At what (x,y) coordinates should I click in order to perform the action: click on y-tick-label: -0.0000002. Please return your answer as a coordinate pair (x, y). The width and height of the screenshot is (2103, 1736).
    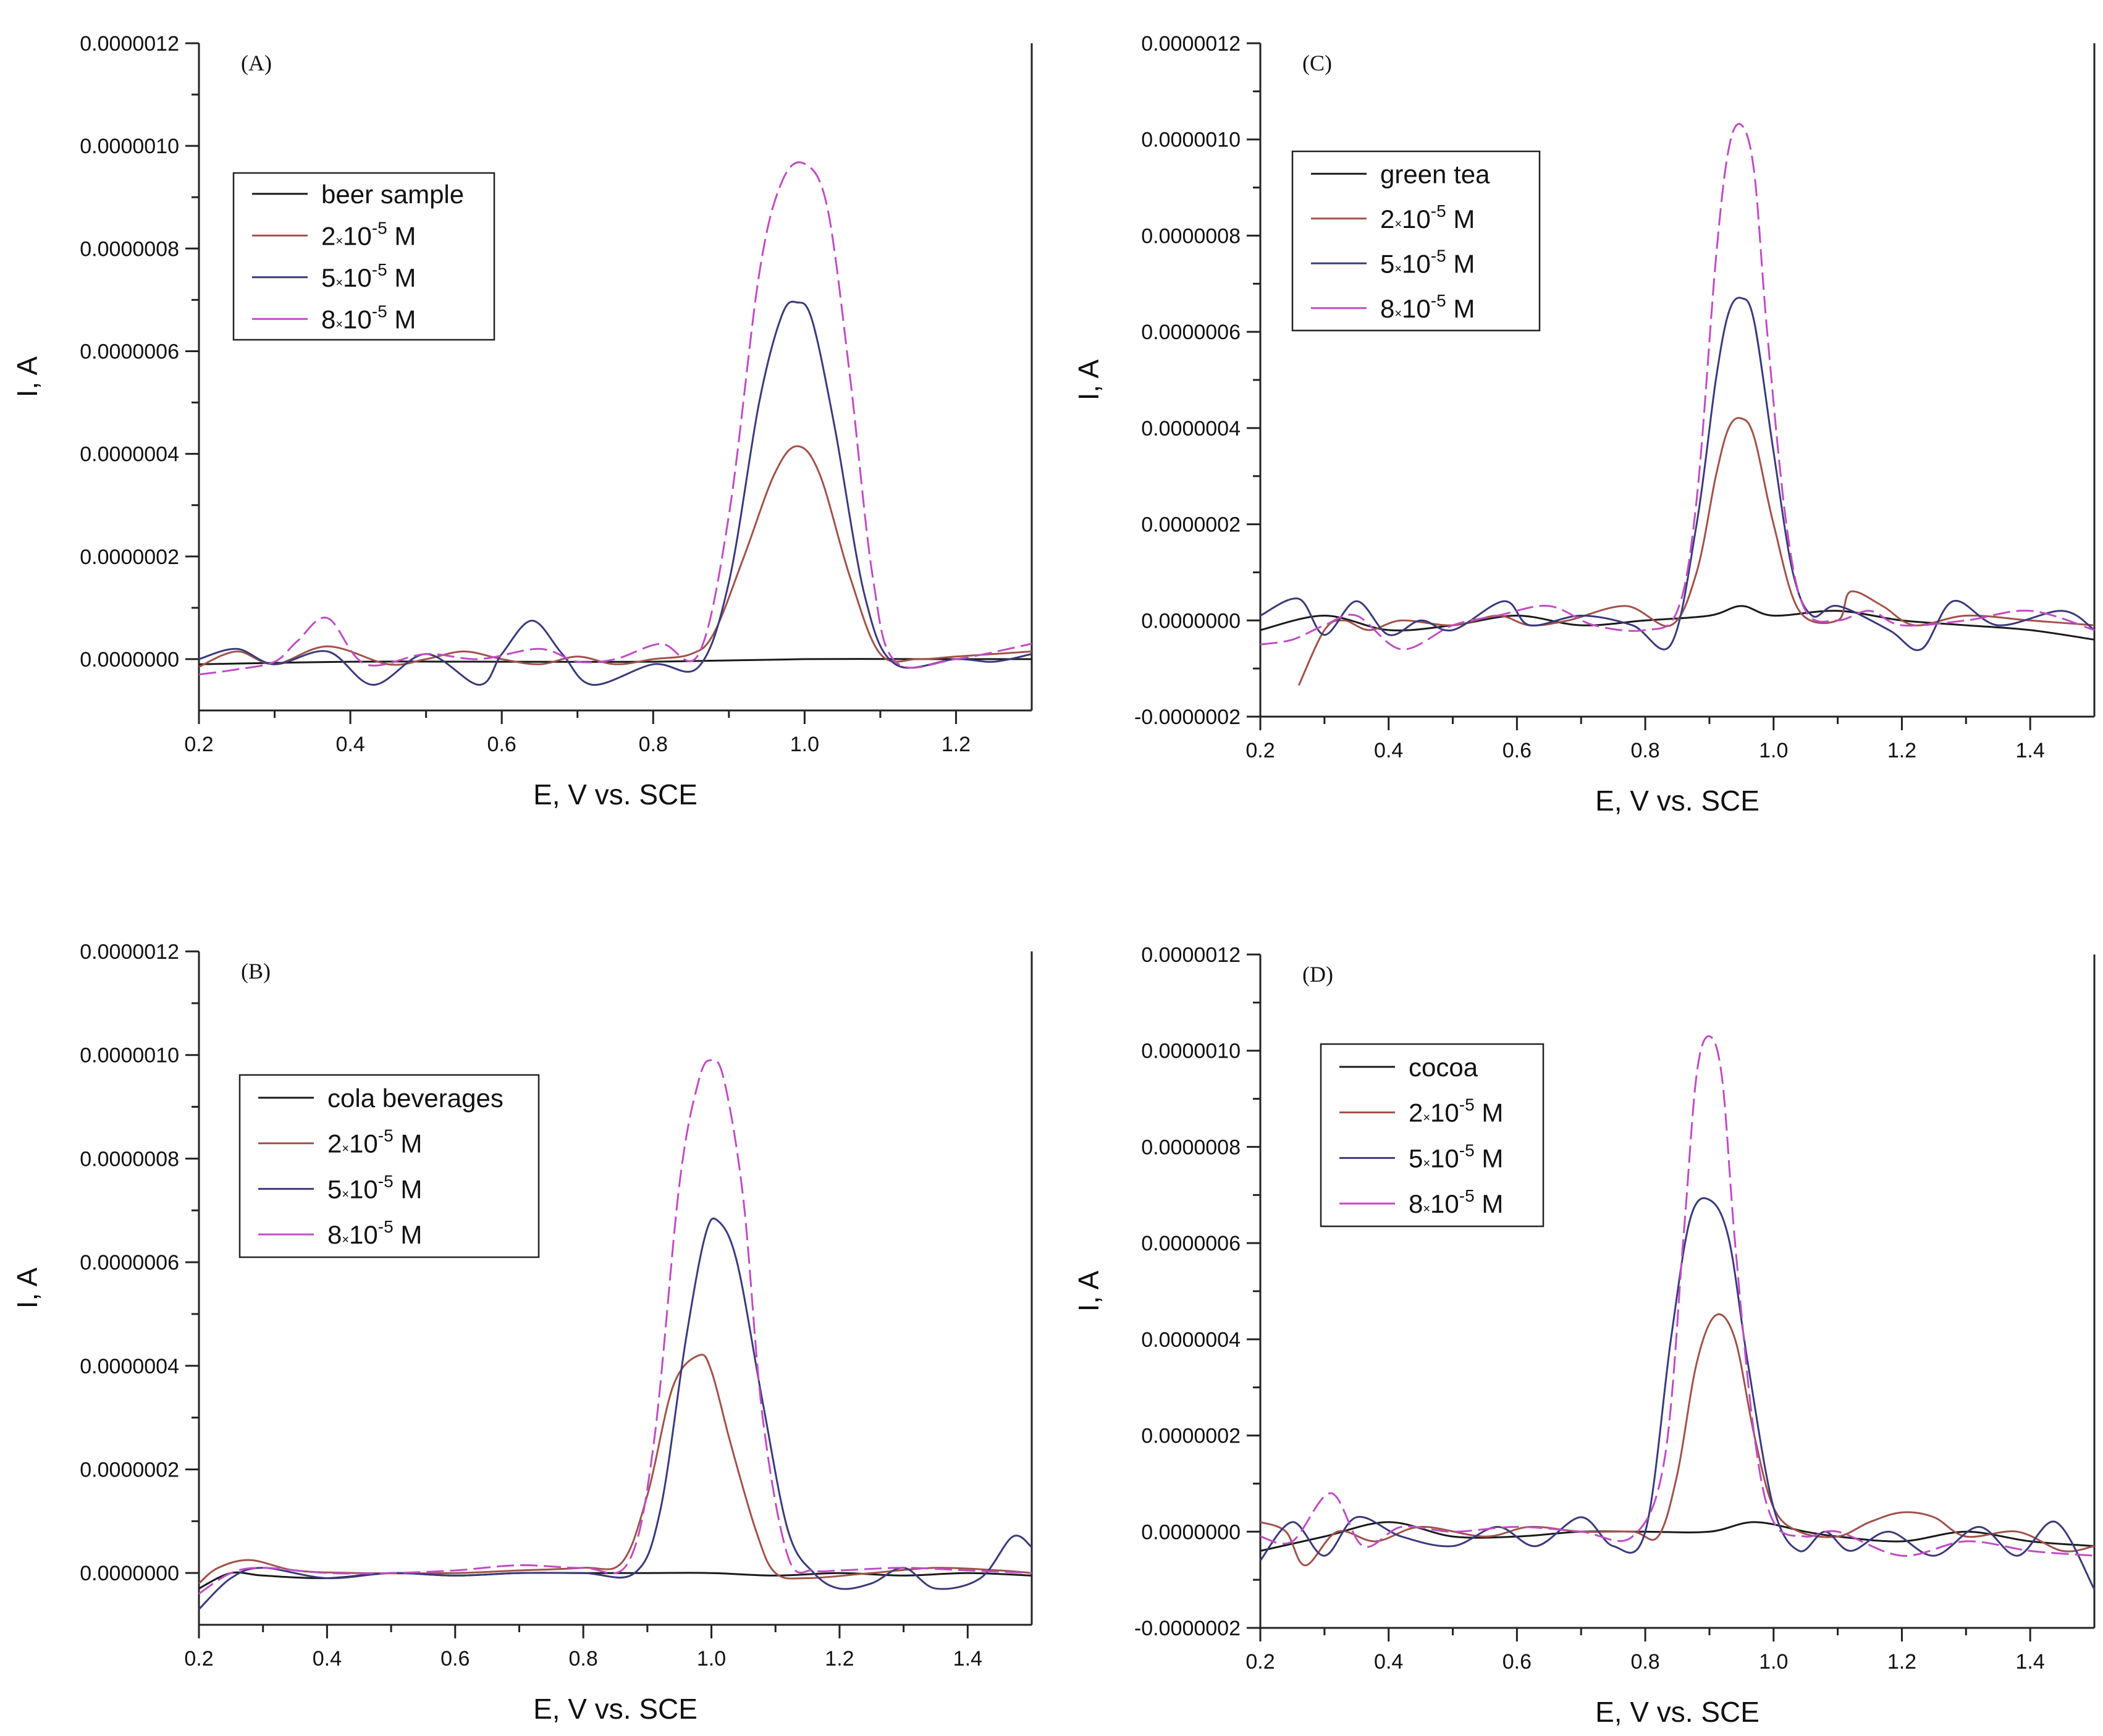
    Looking at the image, I should click on (1187, 1628).